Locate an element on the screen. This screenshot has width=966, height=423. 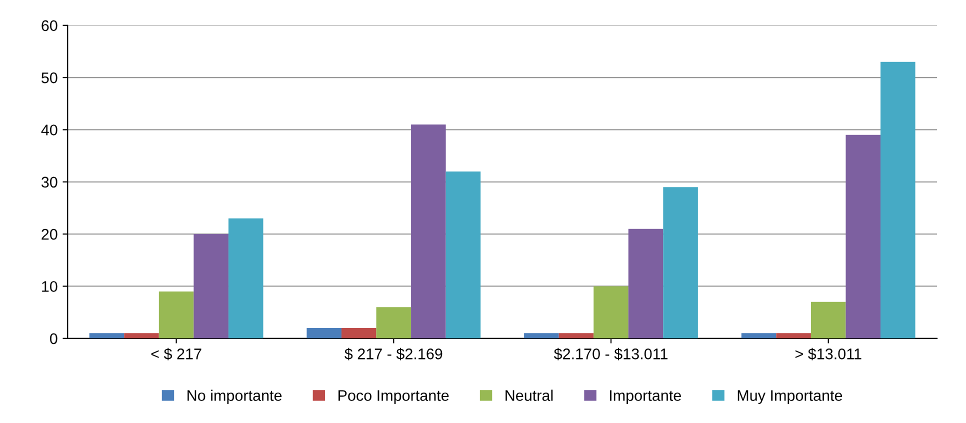
legend-label: Poco Importante is located at coordinates (393, 397).